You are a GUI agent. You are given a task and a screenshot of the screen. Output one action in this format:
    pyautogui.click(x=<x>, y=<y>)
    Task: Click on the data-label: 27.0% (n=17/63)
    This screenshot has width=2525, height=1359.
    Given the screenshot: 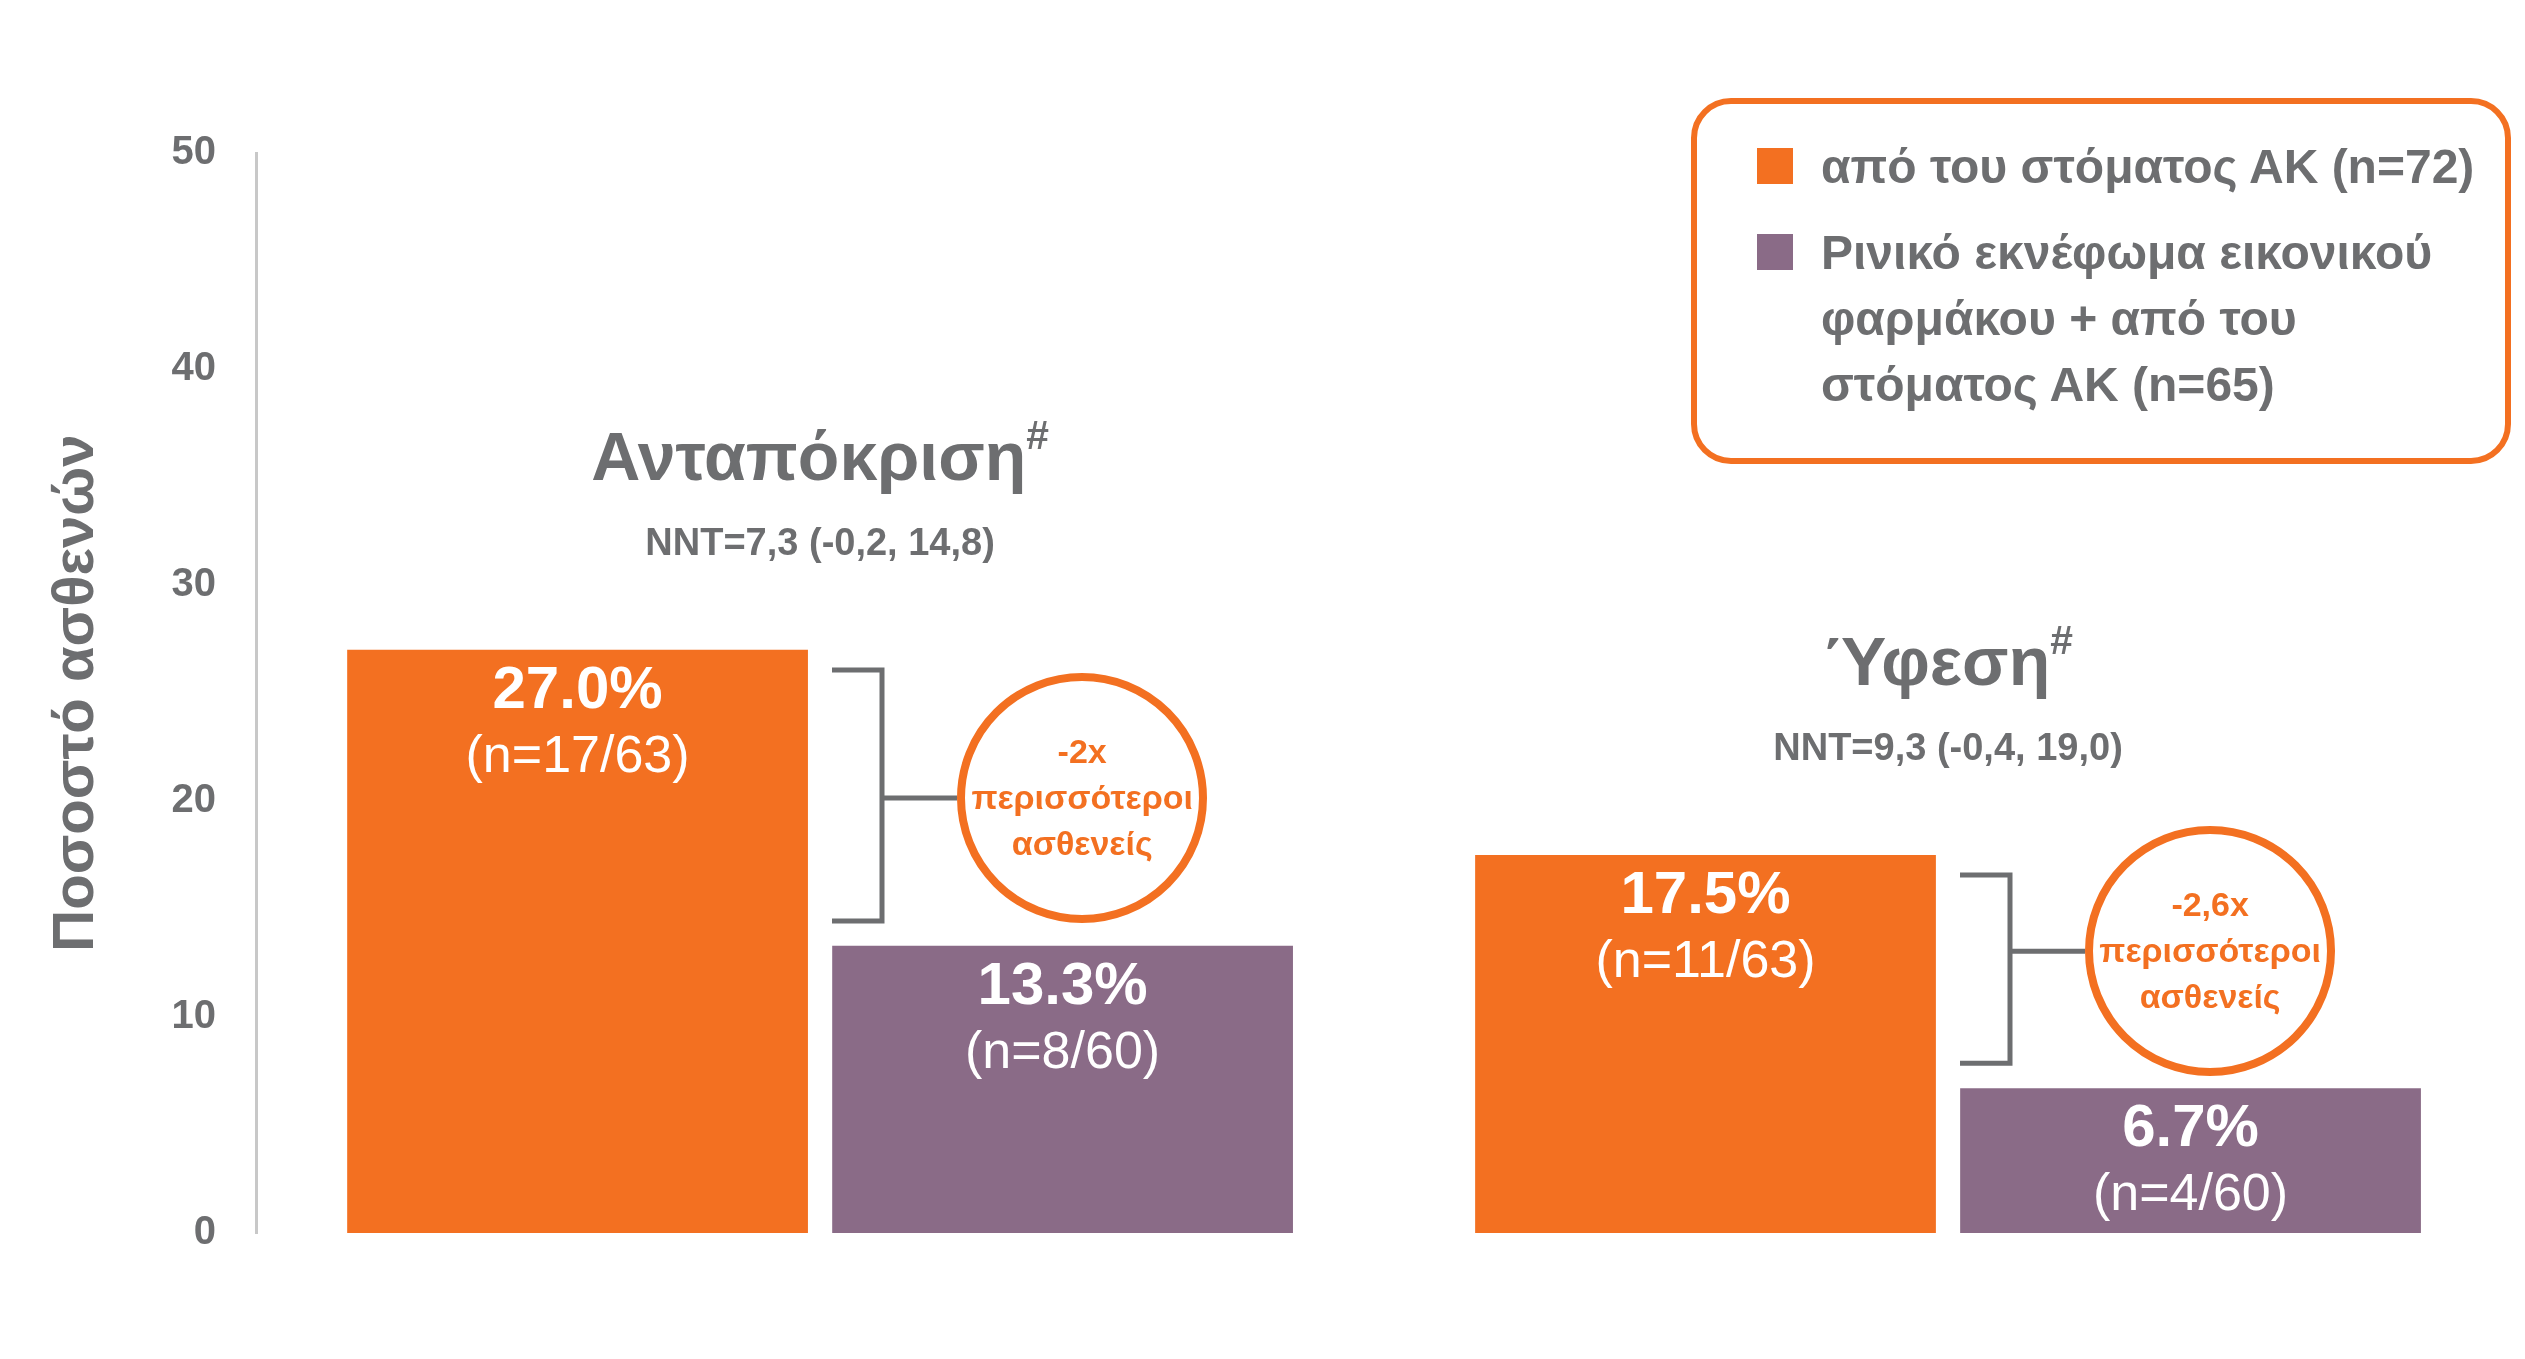 What is the action you would take?
    pyautogui.click(x=577, y=718)
    